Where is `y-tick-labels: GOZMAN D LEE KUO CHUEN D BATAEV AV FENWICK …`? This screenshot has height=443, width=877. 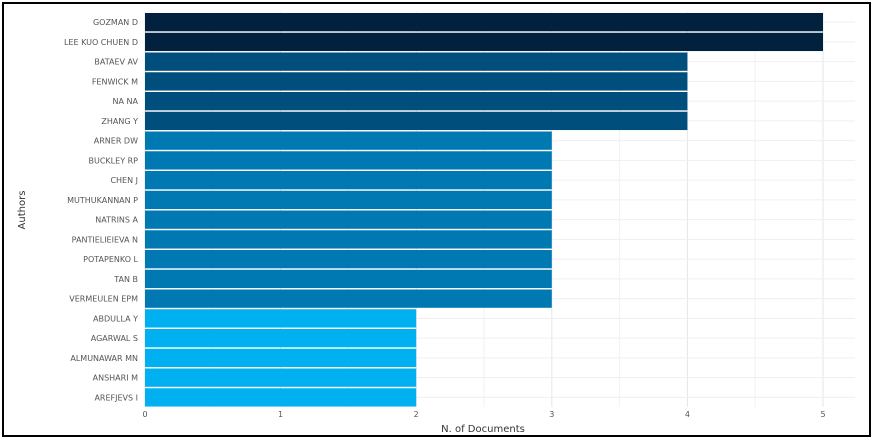 y-tick-labels: GOZMAN D LEE KUO CHUEN D BATAEV AV FENWICK … is located at coordinates (101, 210).